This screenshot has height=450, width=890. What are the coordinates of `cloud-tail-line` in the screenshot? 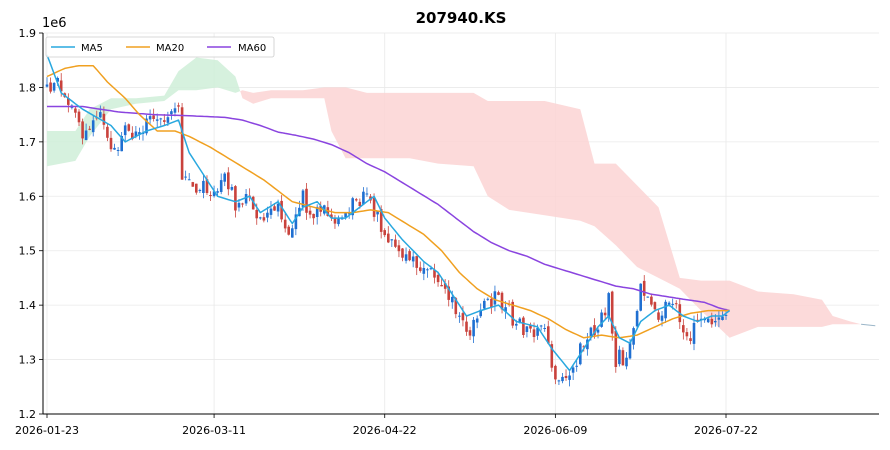 It's located at (868, 325).